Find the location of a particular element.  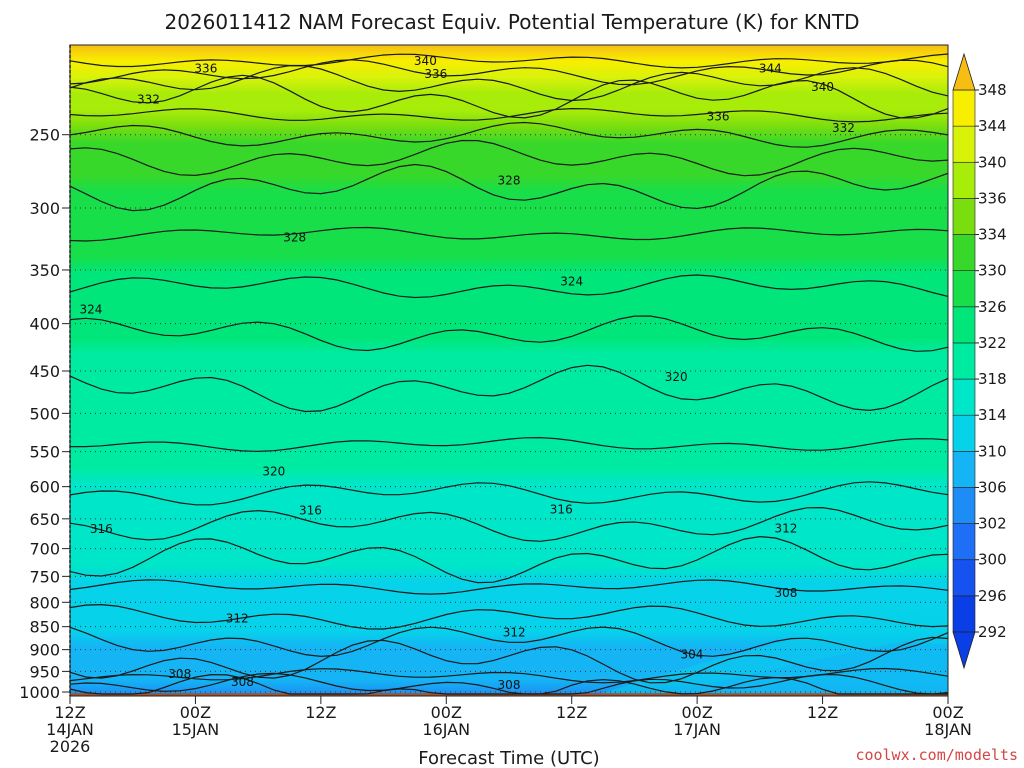

y-tick-label: 550 is located at coordinates (44, 452).